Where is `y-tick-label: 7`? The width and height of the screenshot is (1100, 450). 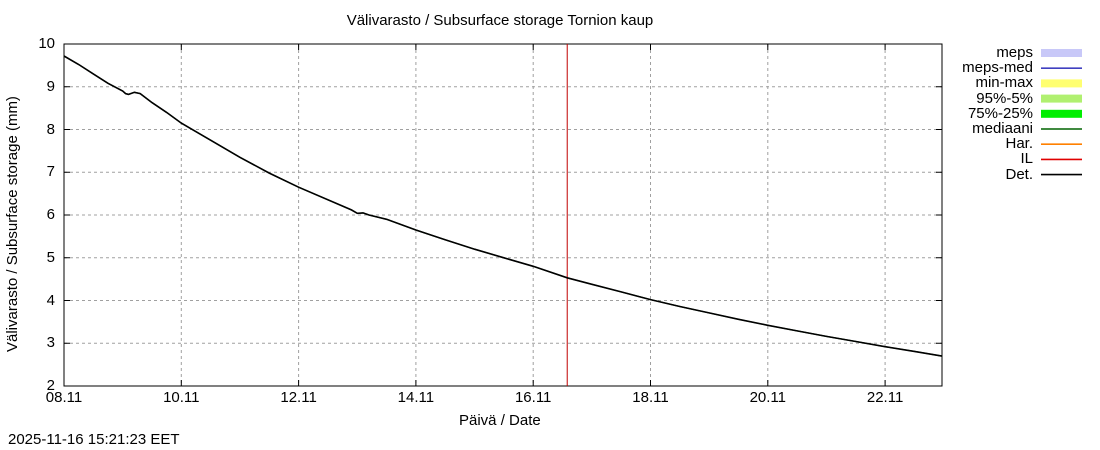 y-tick-label: 7 is located at coordinates (50, 172).